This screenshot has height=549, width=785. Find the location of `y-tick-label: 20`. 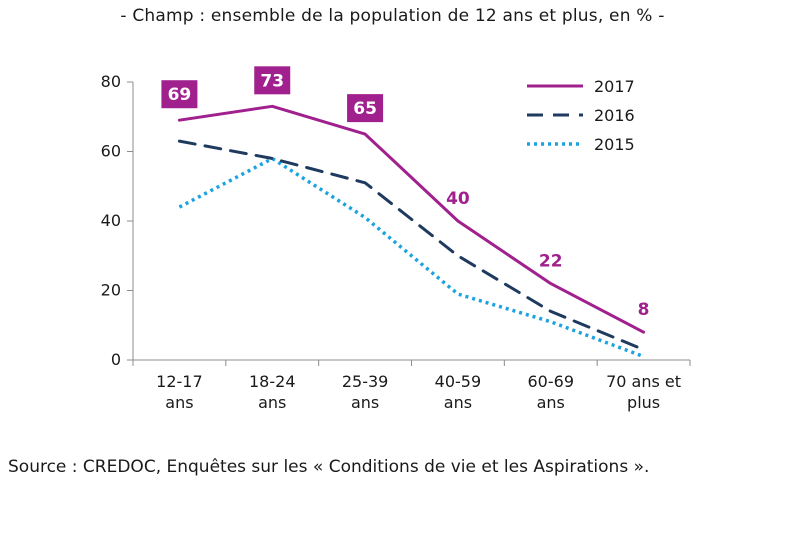

y-tick-label: 20 is located at coordinates (111, 290).